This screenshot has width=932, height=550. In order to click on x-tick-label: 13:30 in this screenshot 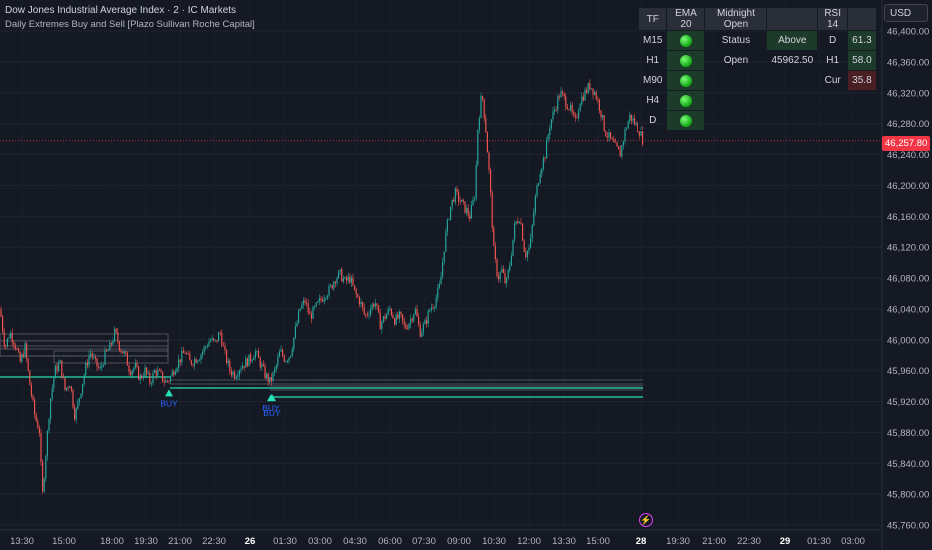, I will do `click(22, 541)`.